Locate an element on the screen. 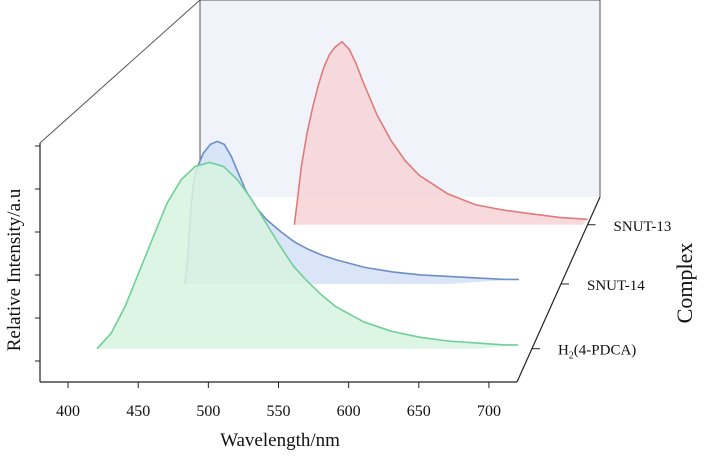 The image size is (709, 457). x-tick-label: 450 is located at coordinates (138, 411).